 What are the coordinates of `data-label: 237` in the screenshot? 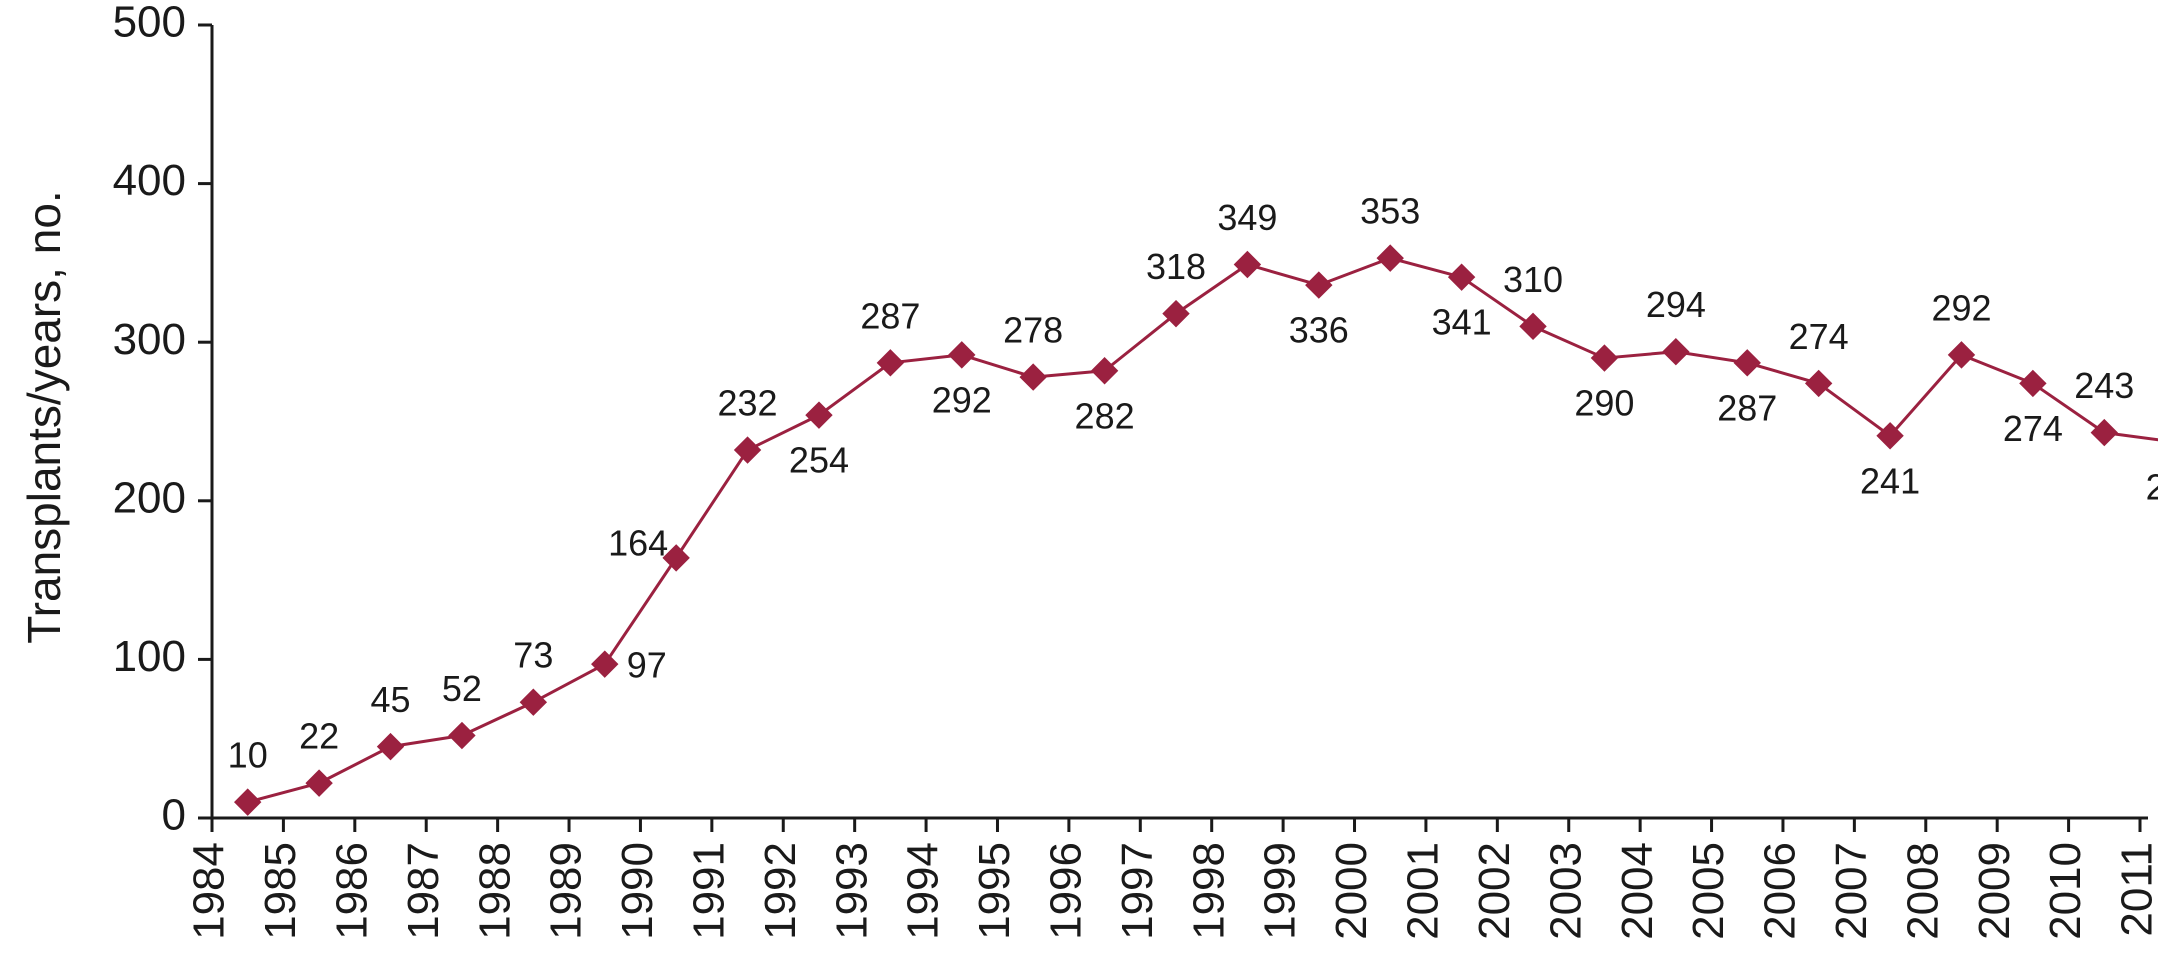 It's located at (2152, 487).